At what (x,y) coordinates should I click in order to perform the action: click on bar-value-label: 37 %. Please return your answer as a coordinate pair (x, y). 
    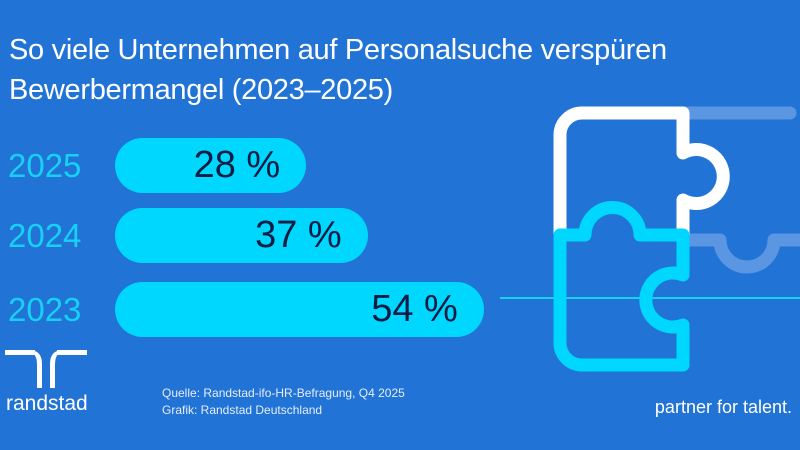
    Looking at the image, I should click on (298, 235).